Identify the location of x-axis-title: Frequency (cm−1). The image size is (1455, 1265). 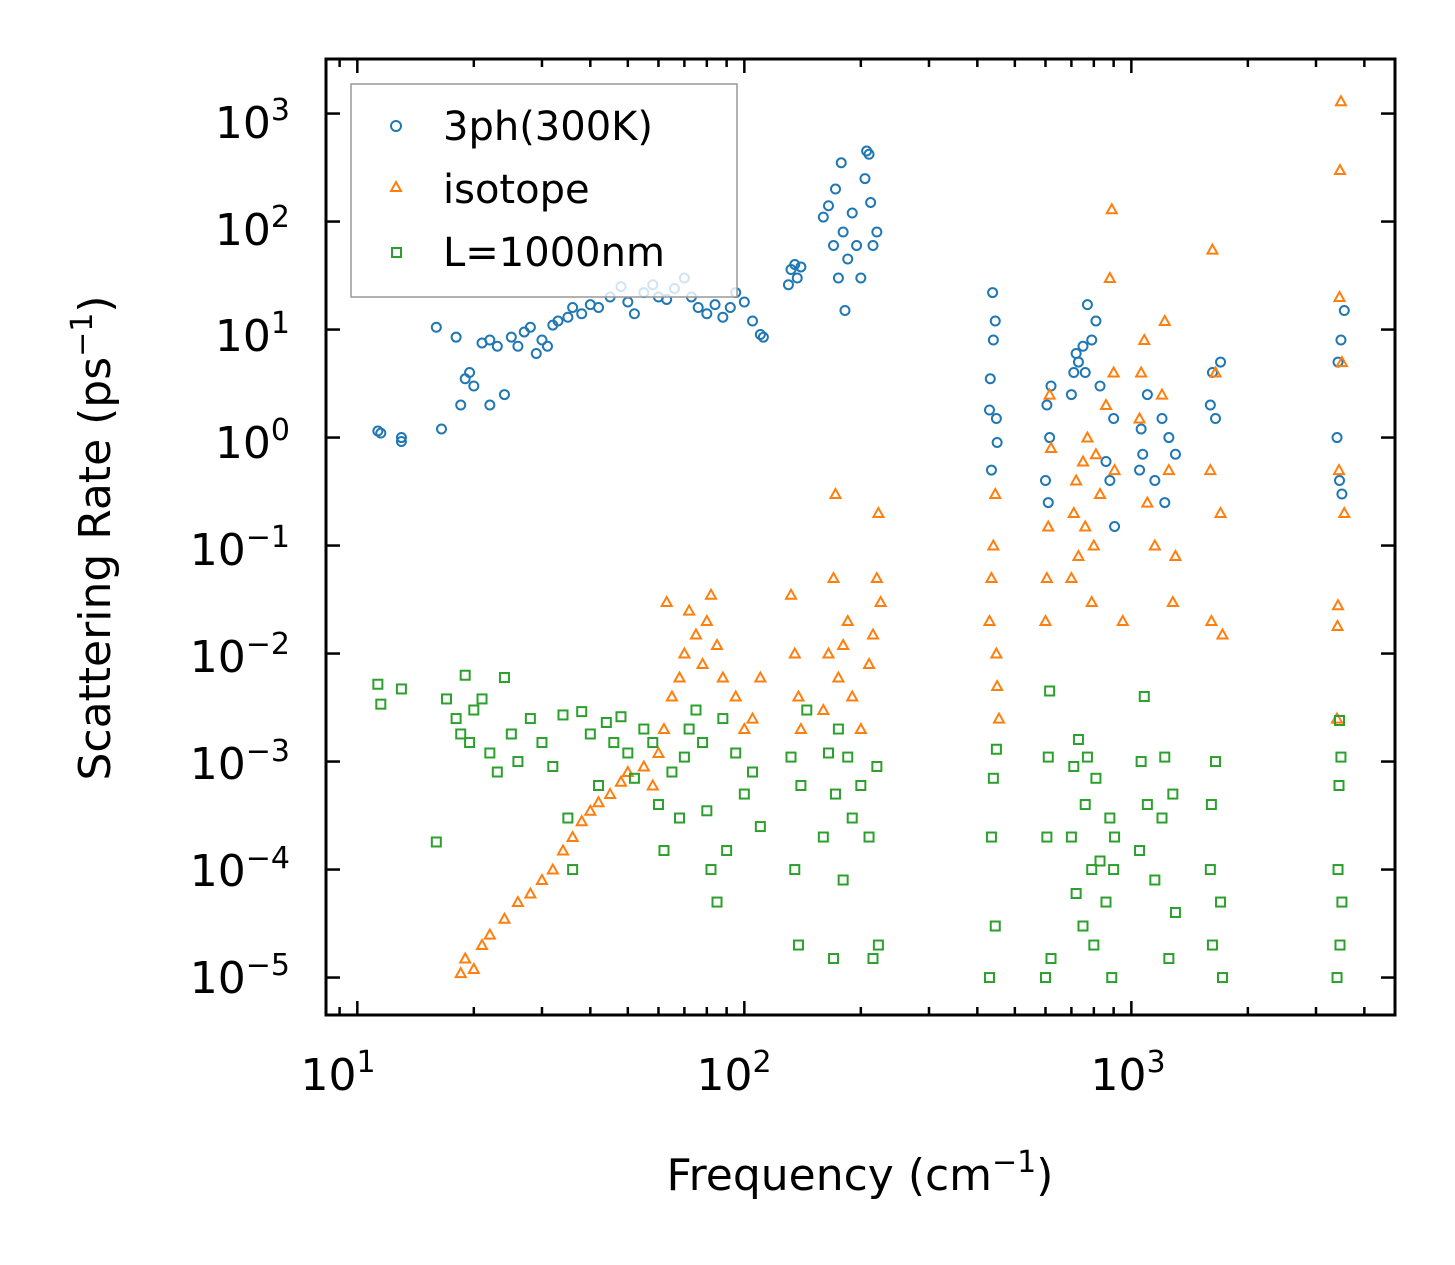
(860, 1173).